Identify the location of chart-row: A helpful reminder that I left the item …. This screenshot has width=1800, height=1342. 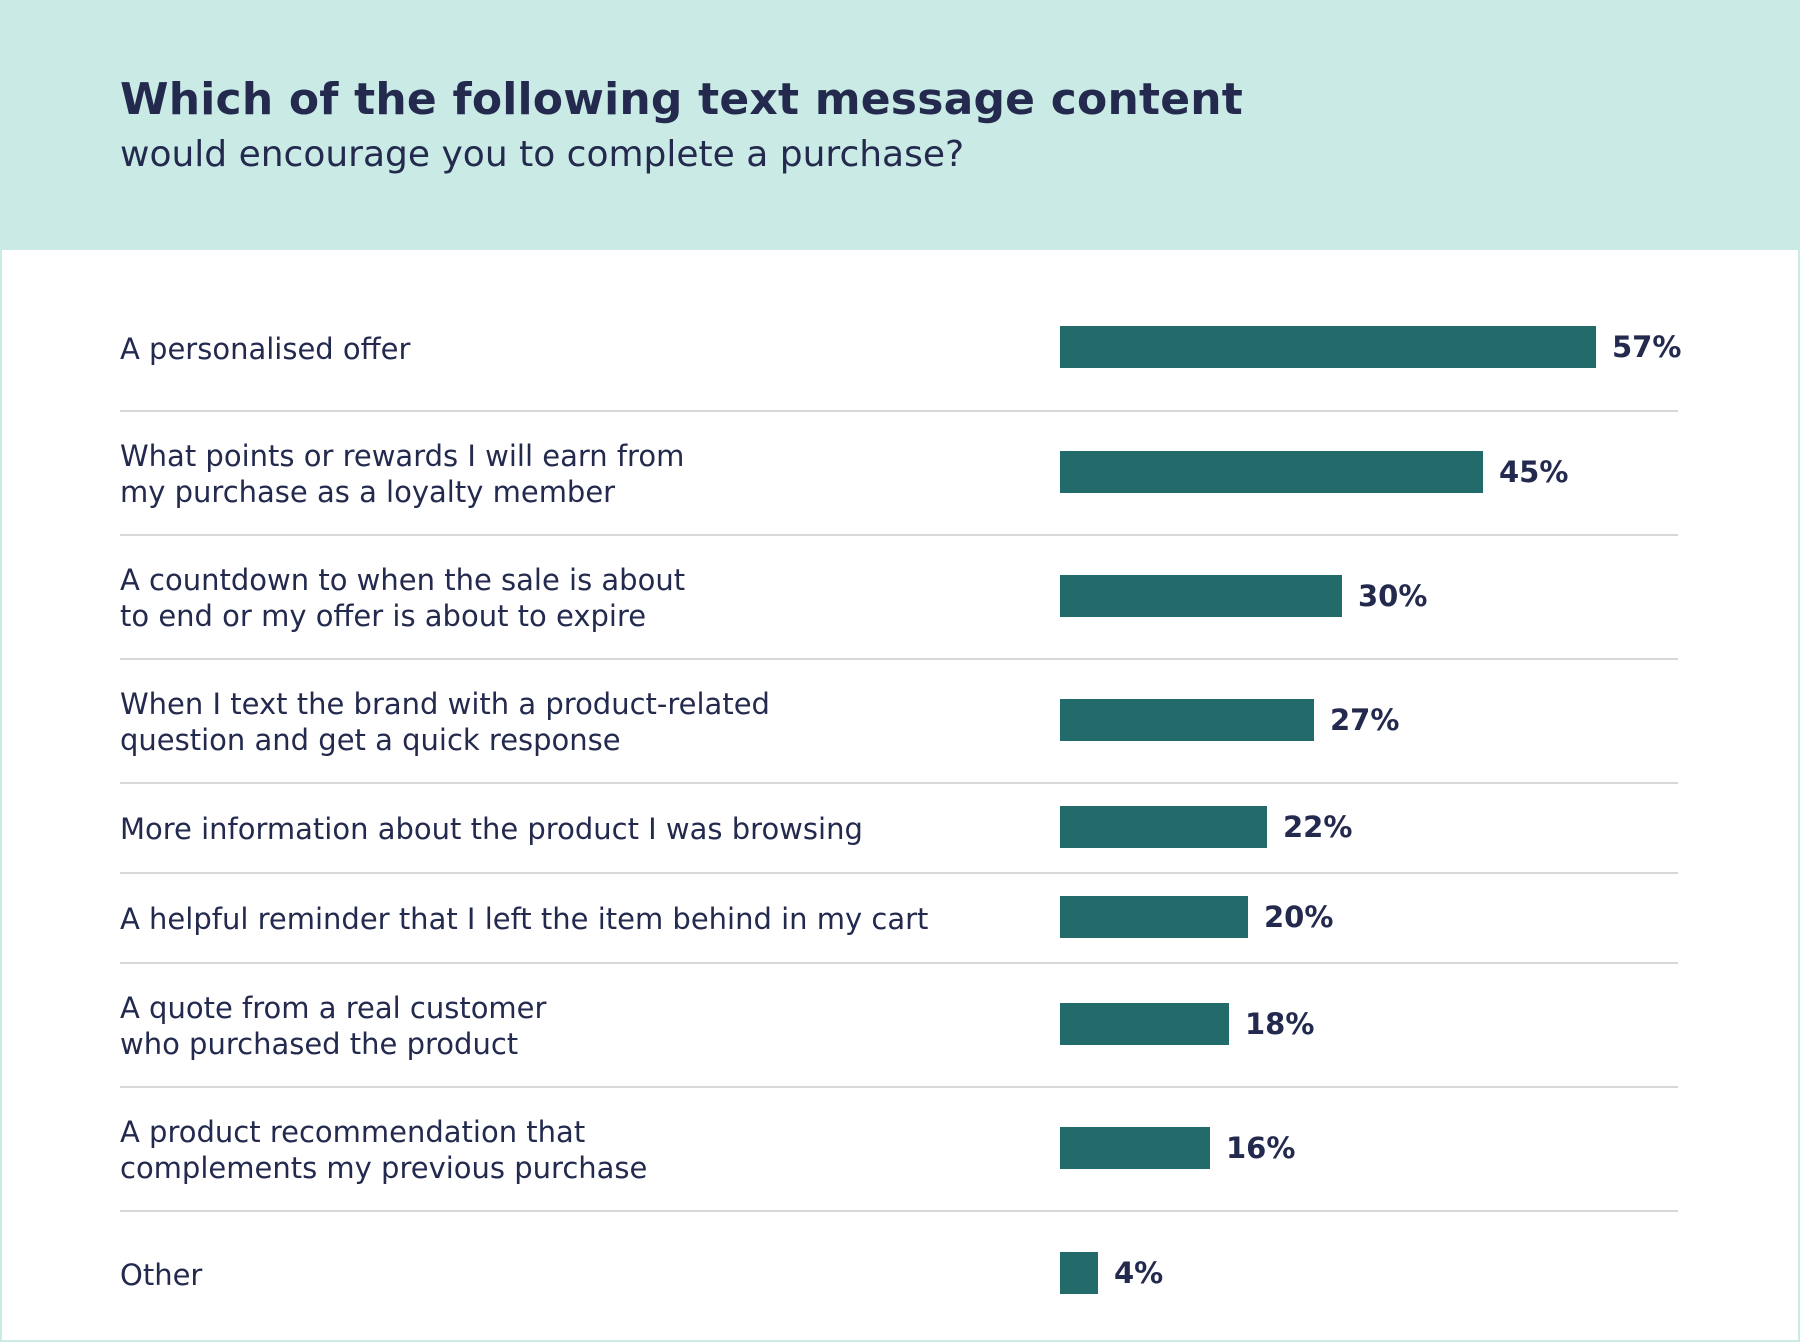
(900, 919).